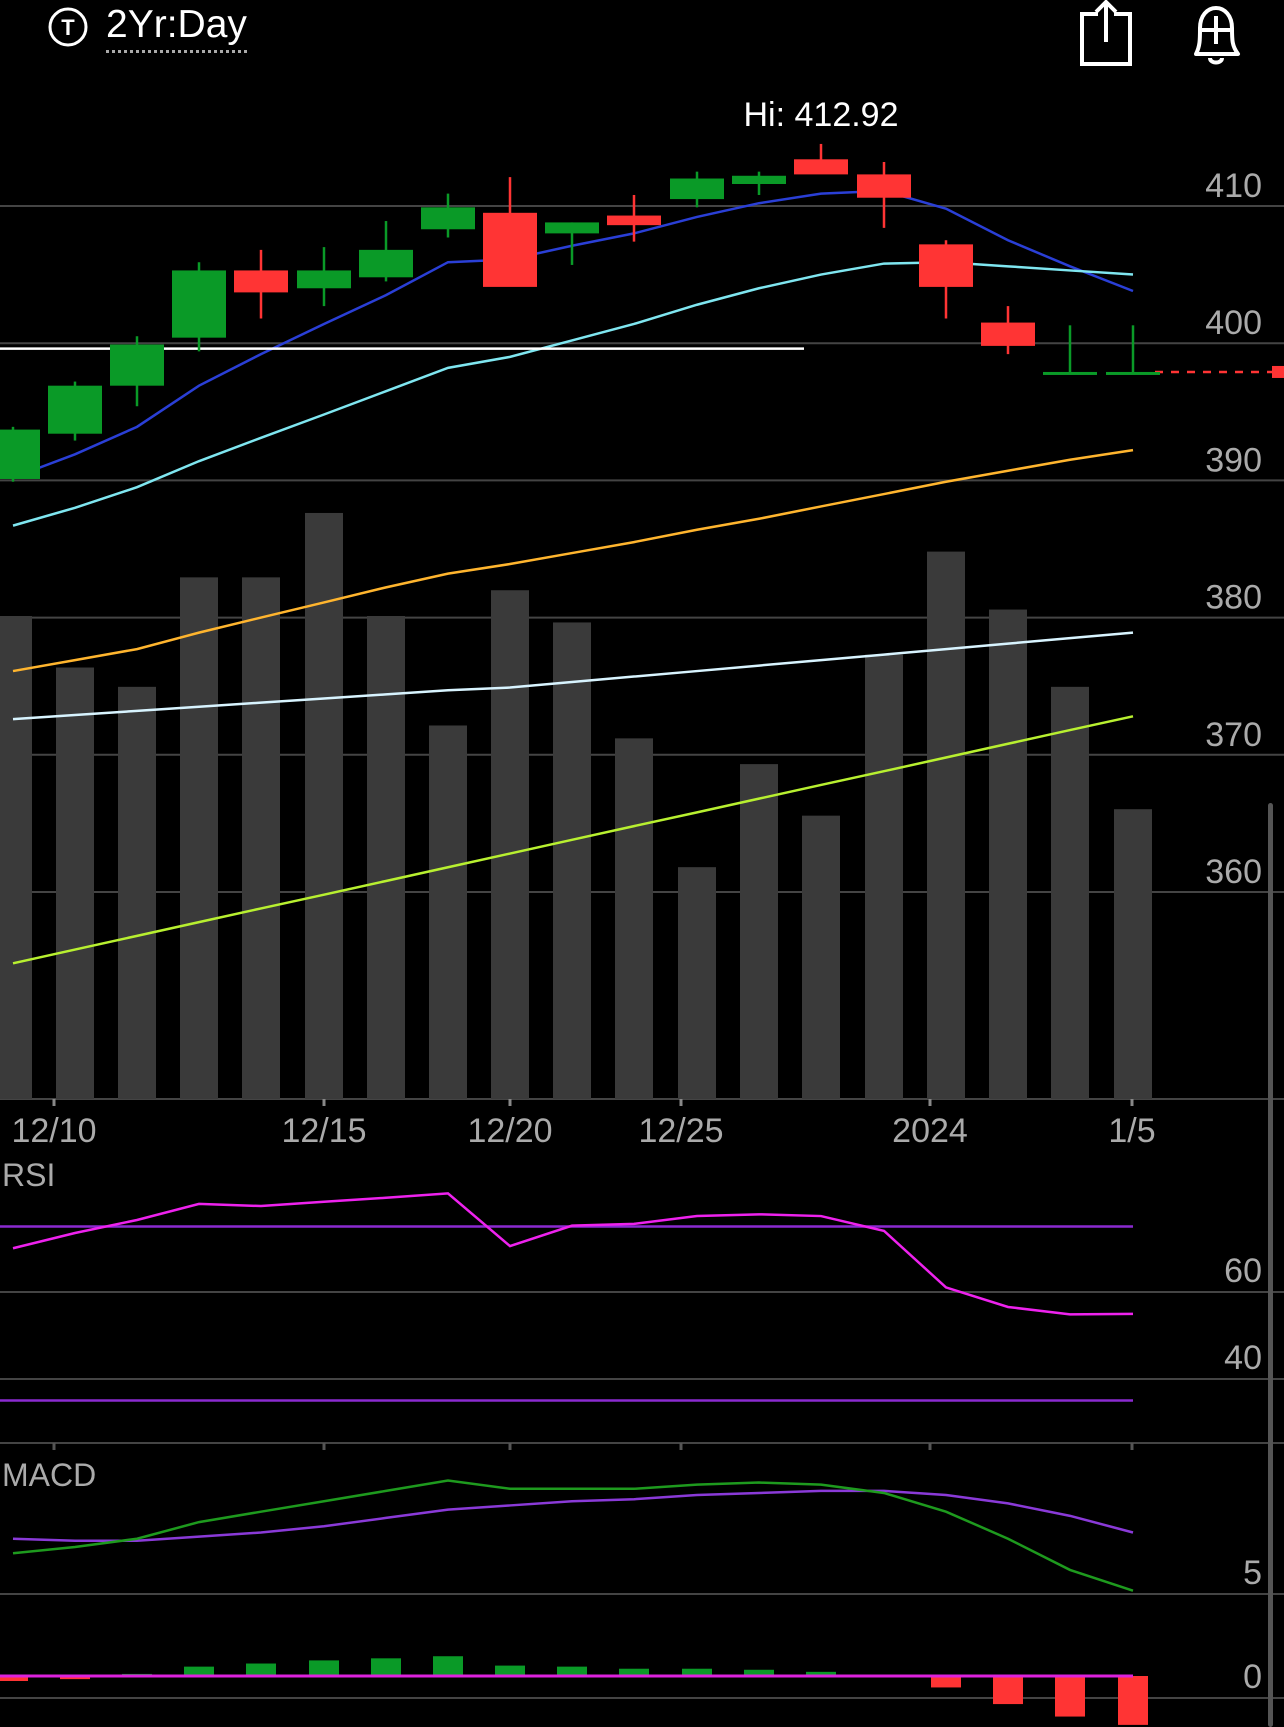 This screenshot has width=1284, height=1727. What do you see at coordinates (573, 1516) in the screenshot?
I see `macd-signal-line` at bounding box center [573, 1516].